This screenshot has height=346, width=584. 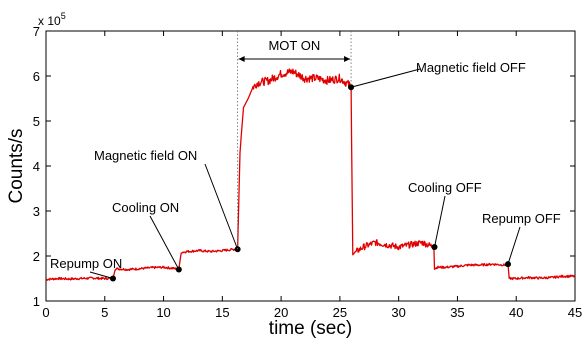 What do you see at coordinates (36, 76) in the screenshot?
I see `y-tick-label: 6` at bounding box center [36, 76].